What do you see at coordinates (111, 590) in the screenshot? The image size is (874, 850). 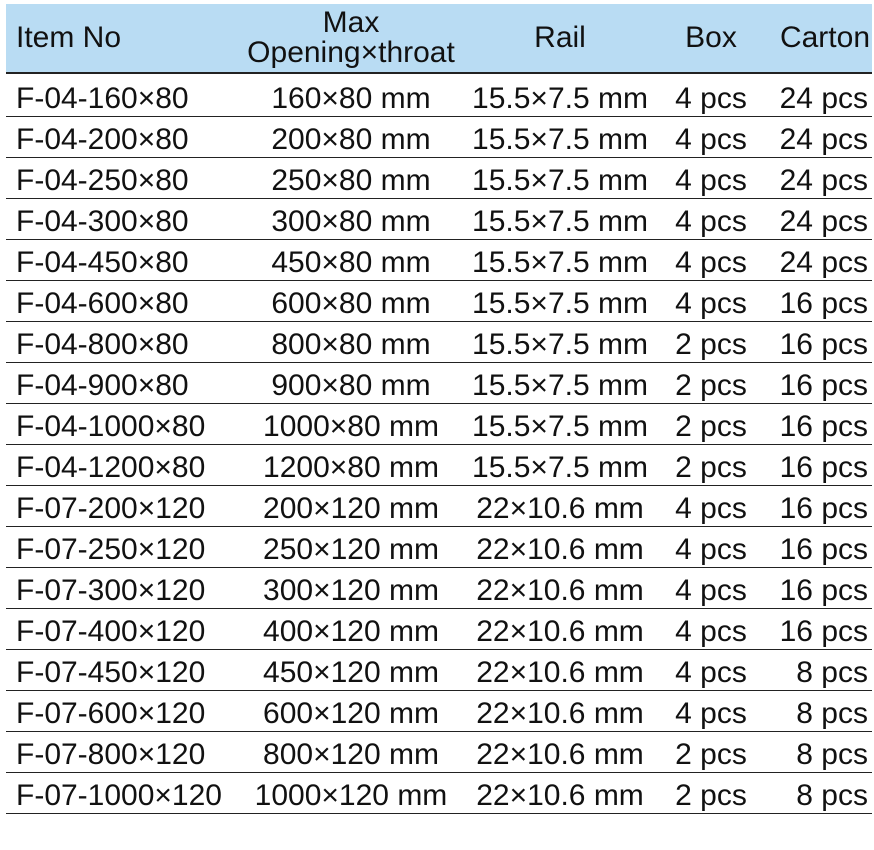 I see `item-no-cell: F-07-300×120` at bounding box center [111, 590].